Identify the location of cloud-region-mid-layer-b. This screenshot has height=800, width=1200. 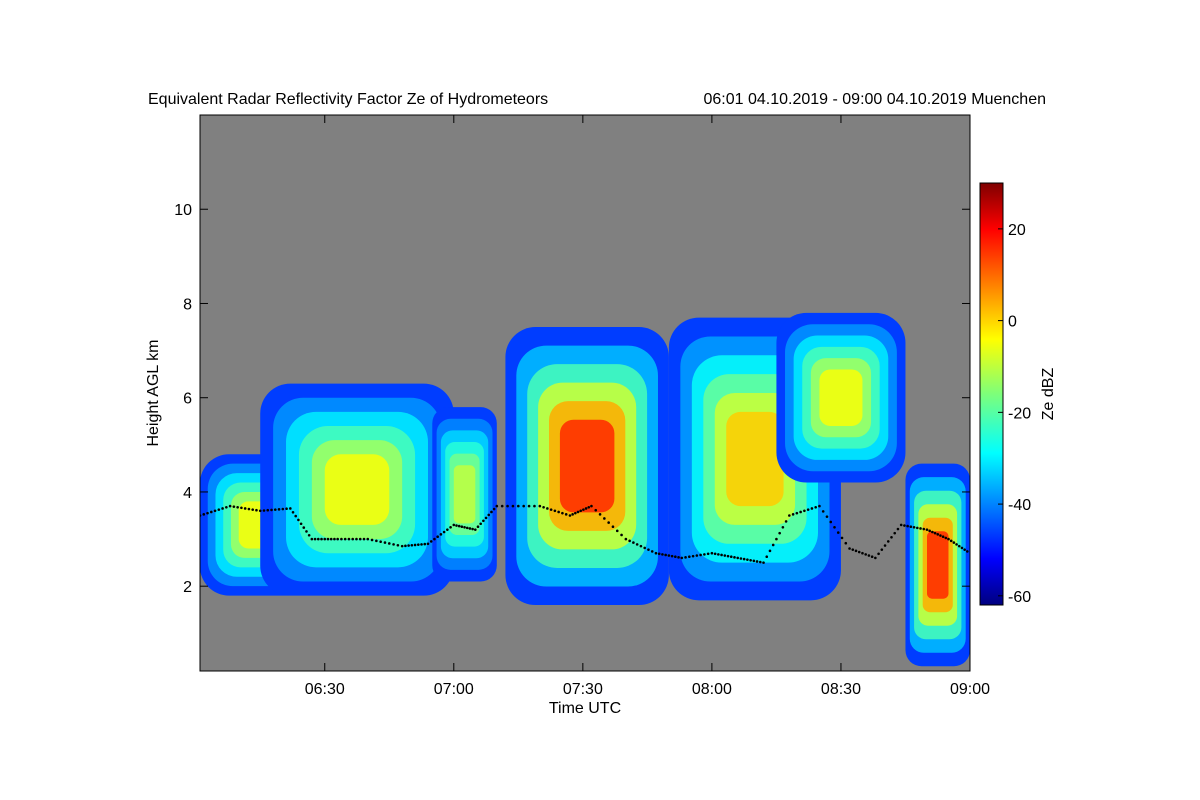
(464, 494).